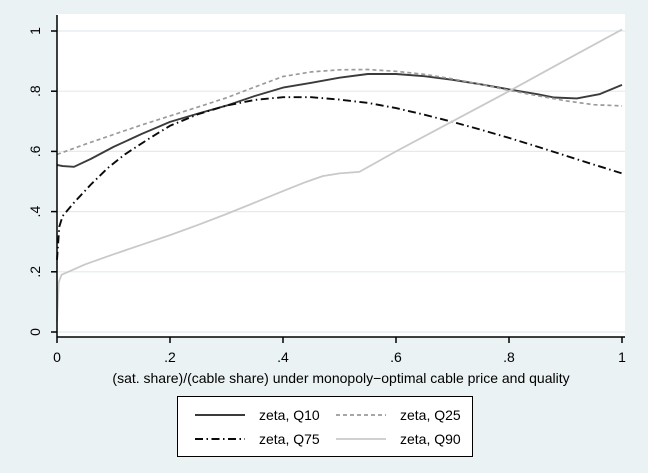 The height and width of the screenshot is (473, 648). Describe the element at coordinates (35, 91) in the screenshot. I see `y-tick-label: .8` at that location.